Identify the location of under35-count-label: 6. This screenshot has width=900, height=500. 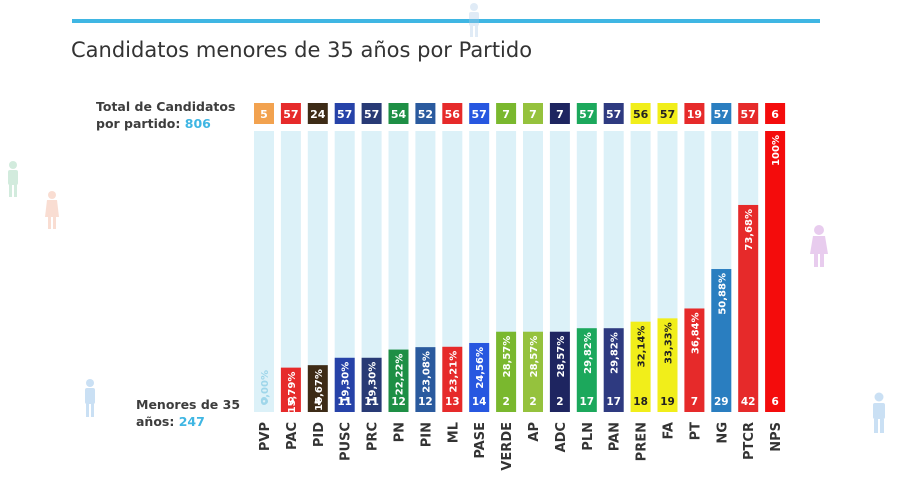
(774, 402).